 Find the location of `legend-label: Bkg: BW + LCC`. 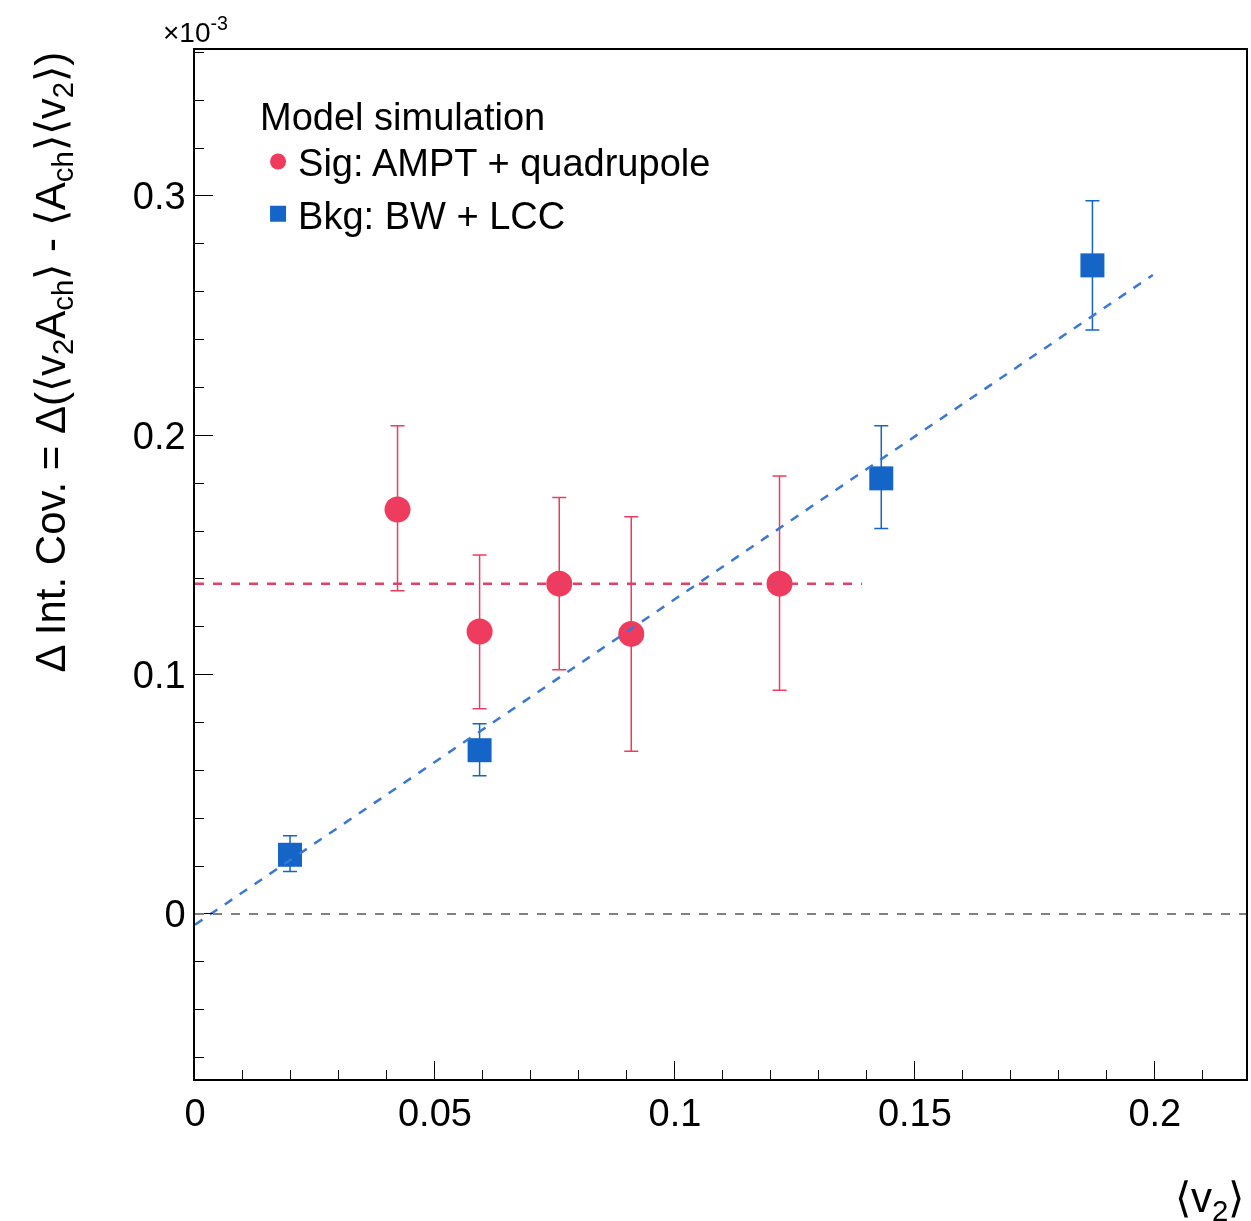

legend-label: Bkg: BW + LCC is located at coordinates (432, 215).